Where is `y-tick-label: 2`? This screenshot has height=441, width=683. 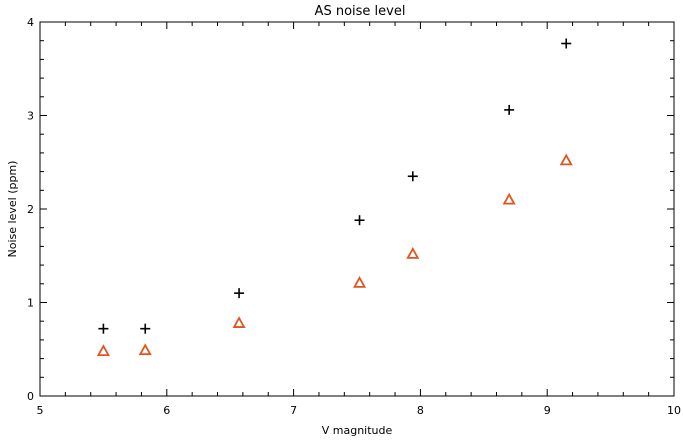
y-tick-label: 2 is located at coordinates (30, 209).